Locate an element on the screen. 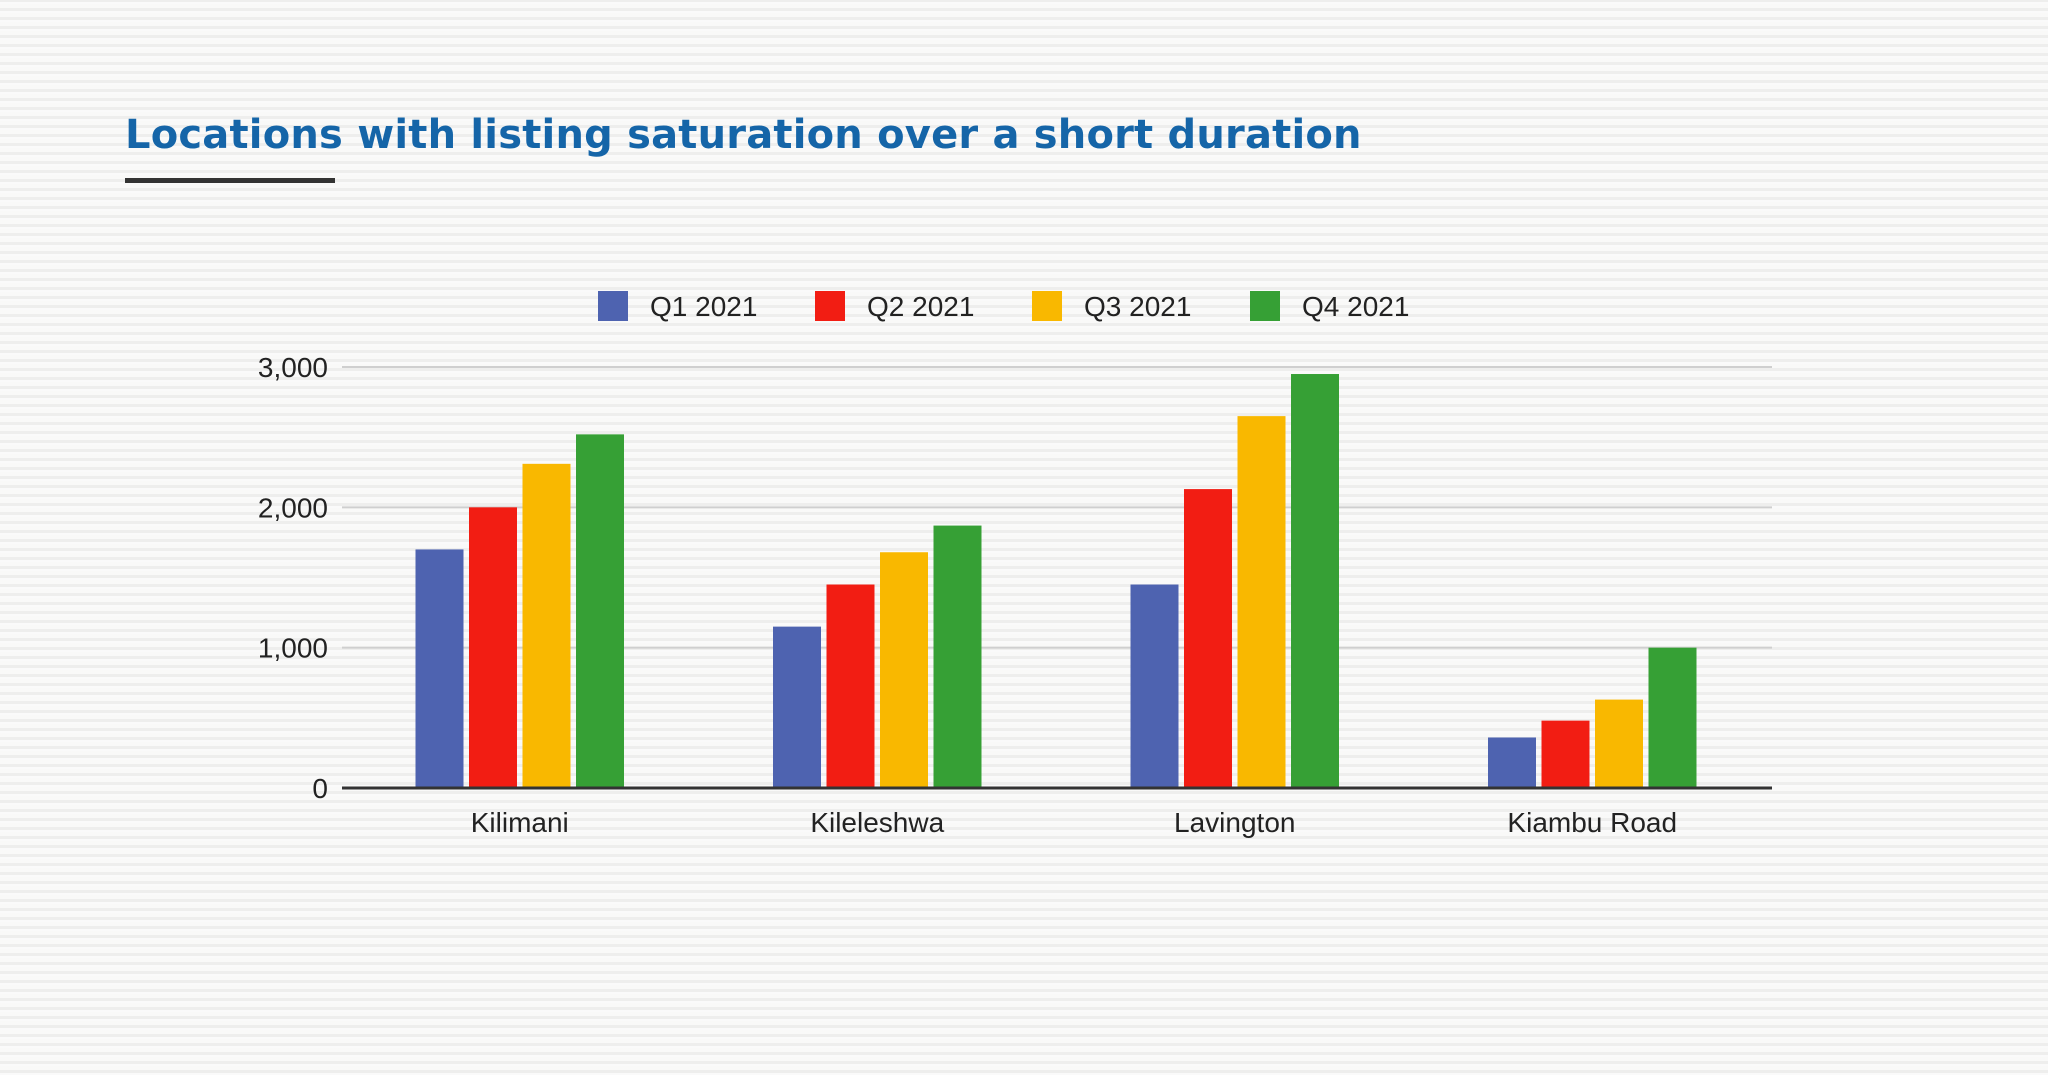 This screenshot has width=2048, height=1075. legend-label: Q1 2021 is located at coordinates (703, 306).